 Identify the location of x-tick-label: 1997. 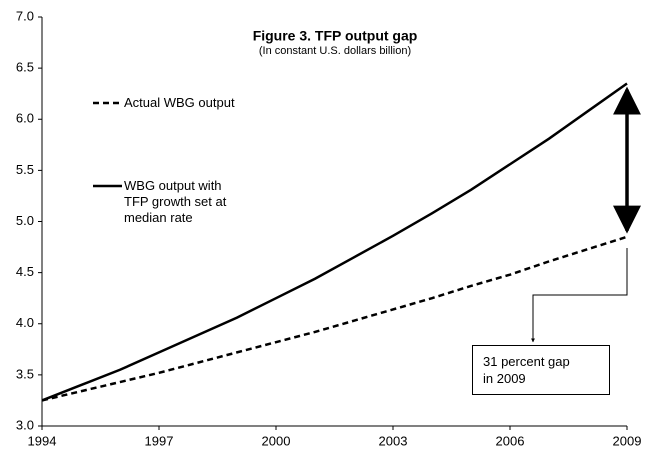
(159, 440).